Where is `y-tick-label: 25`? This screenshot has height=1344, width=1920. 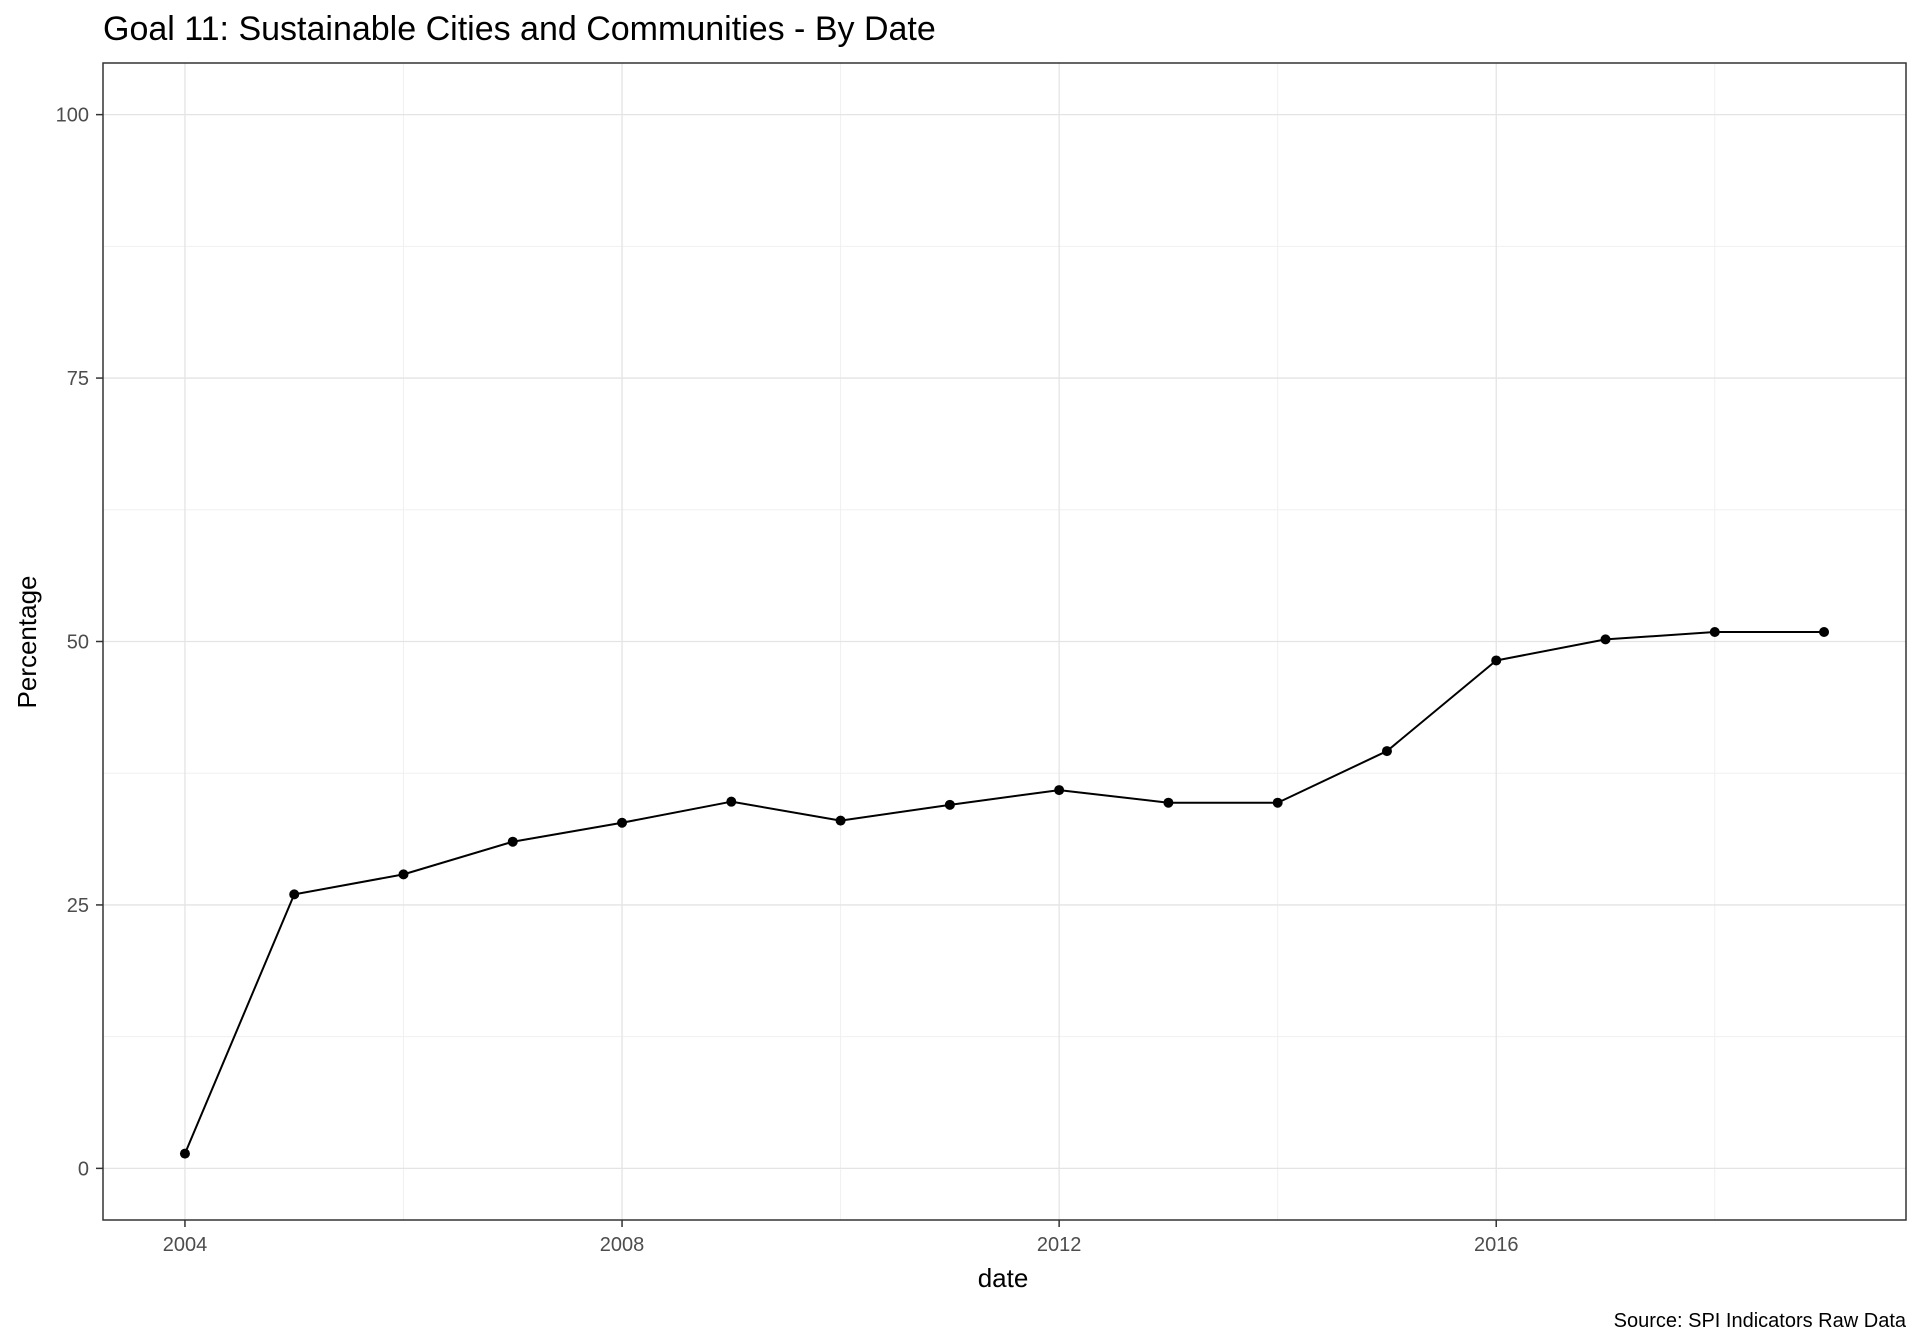 y-tick-label: 25 is located at coordinates (78, 906).